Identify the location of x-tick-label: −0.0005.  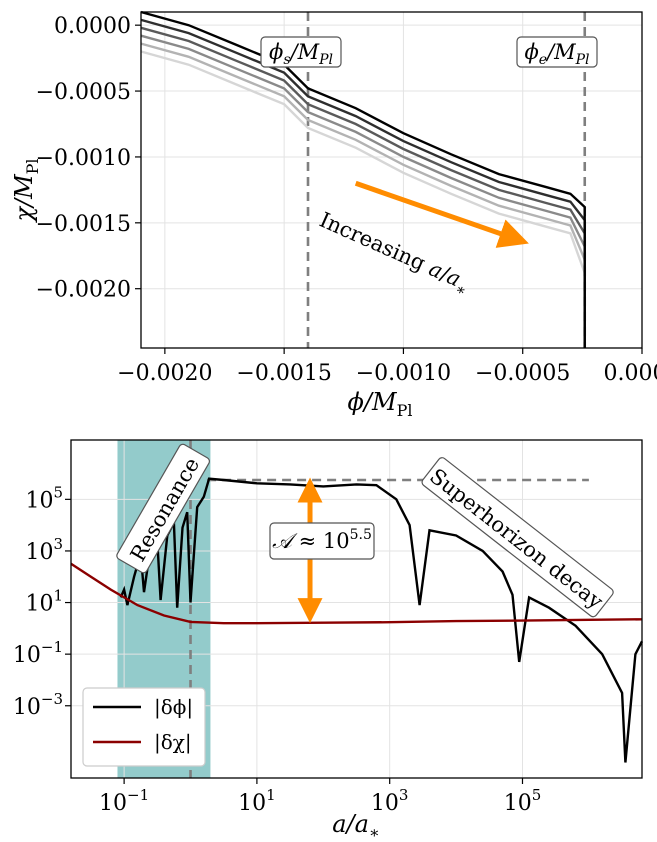
(522, 373).